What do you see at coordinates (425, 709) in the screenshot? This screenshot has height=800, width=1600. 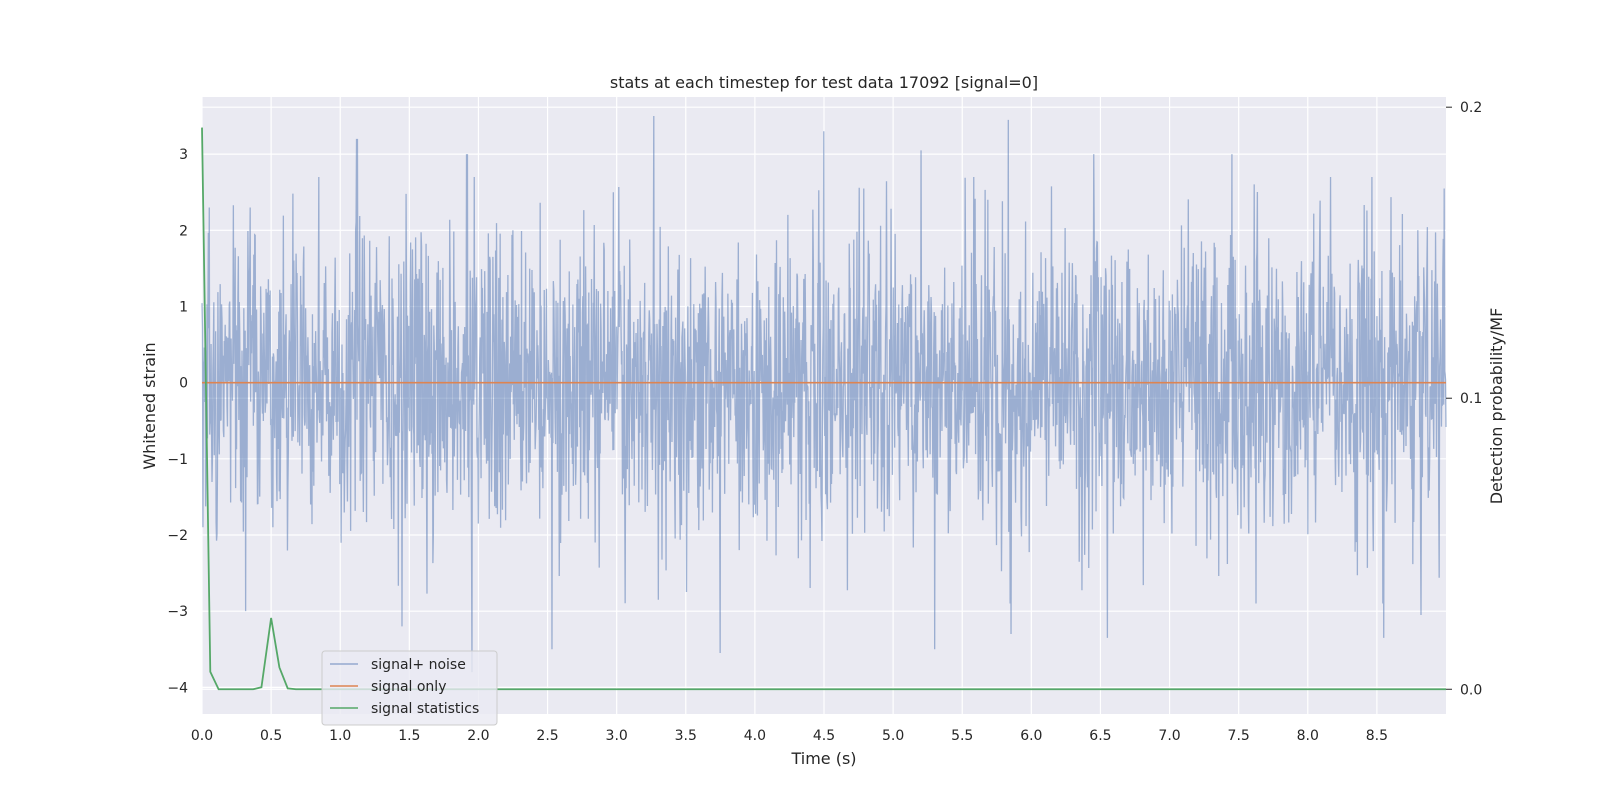 I see `legend-label-signal-statistics: signal statistics` at bounding box center [425, 709].